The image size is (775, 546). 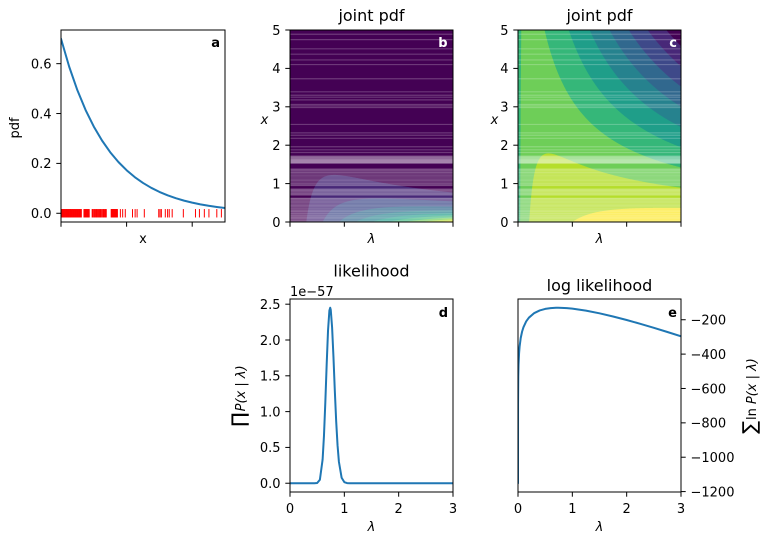 I want to click on product-symbol: ∏, so click(x=239, y=419).